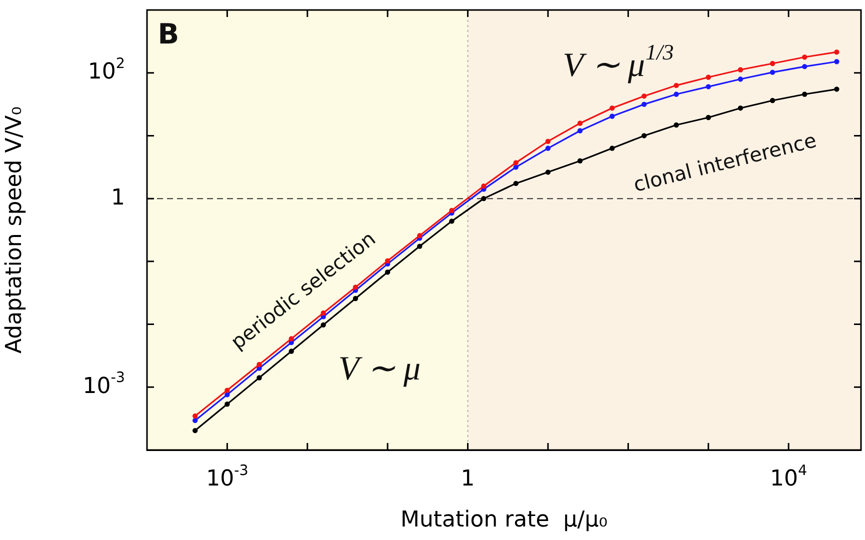 The image size is (865, 540). What do you see at coordinates (467, 479) in the screenshot?
I see `x-tick-label: 1` at bounding box center [467, 479].